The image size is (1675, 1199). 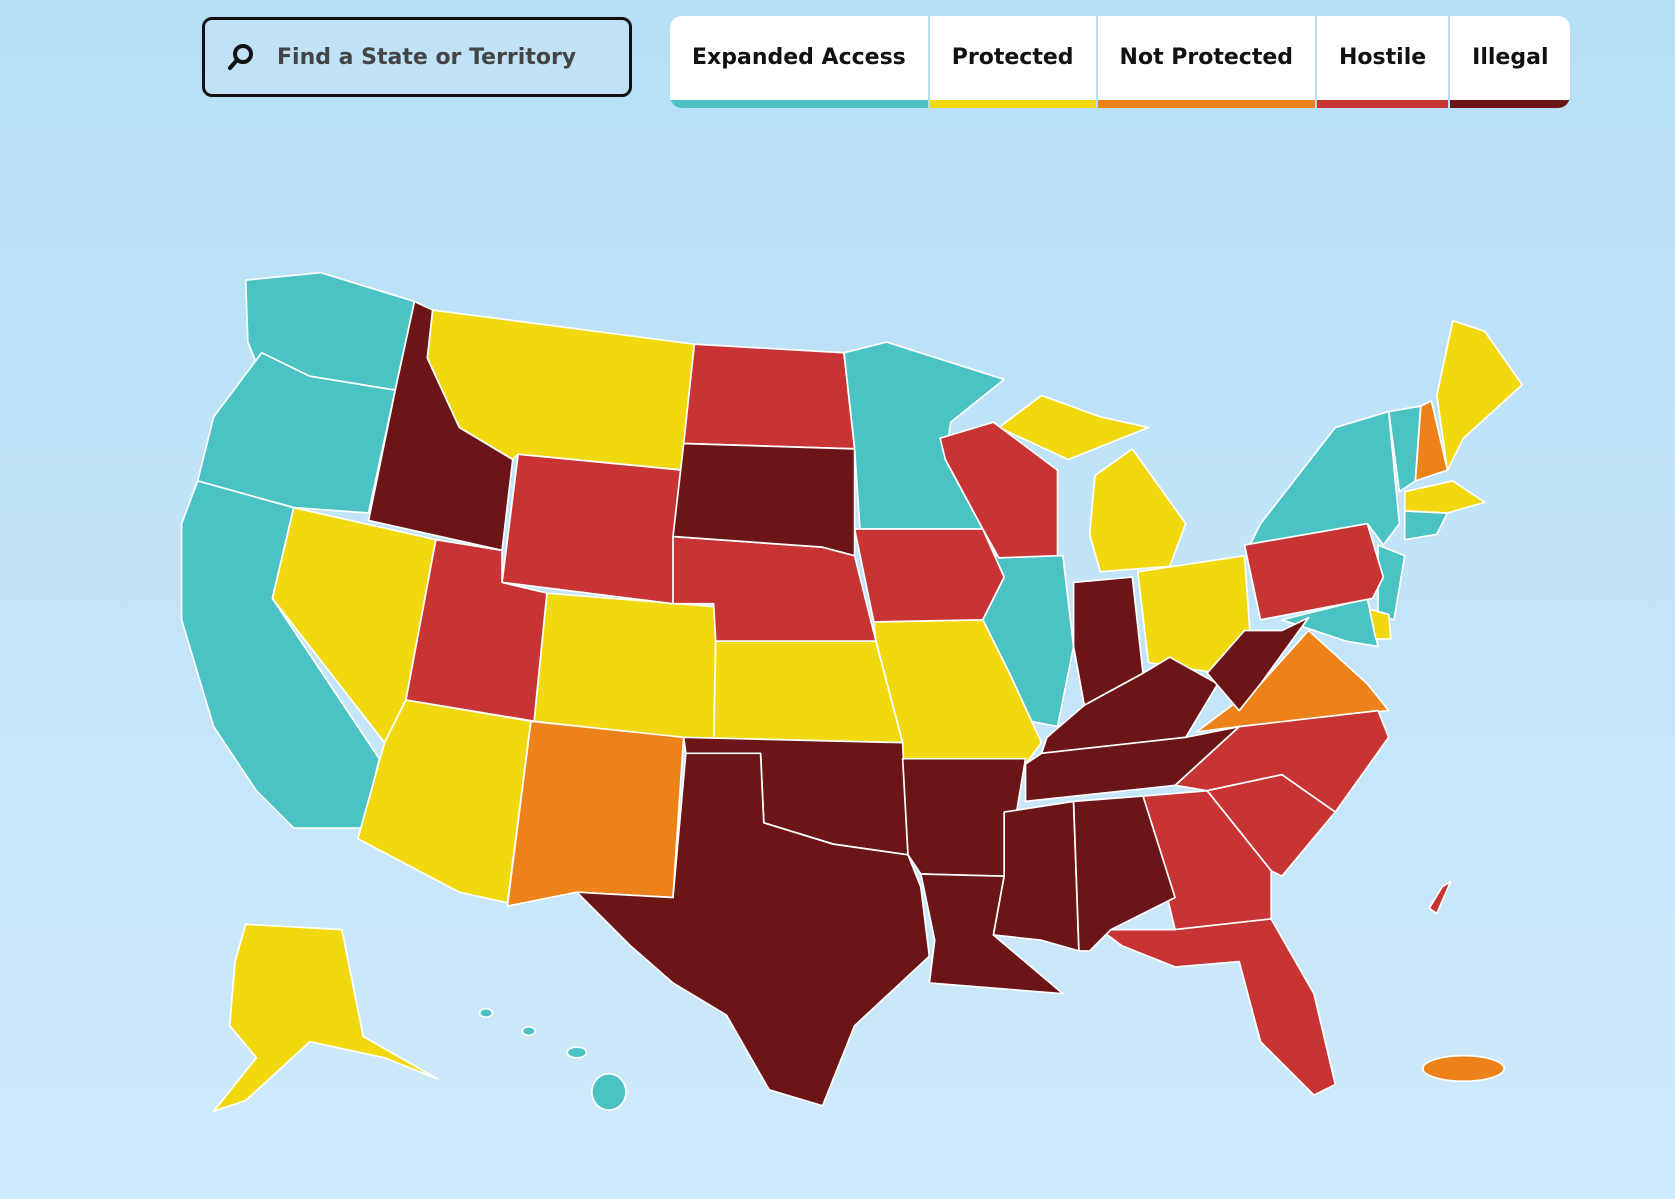 I want to click on legend-label: Protected, so click(x=1012, y=57).